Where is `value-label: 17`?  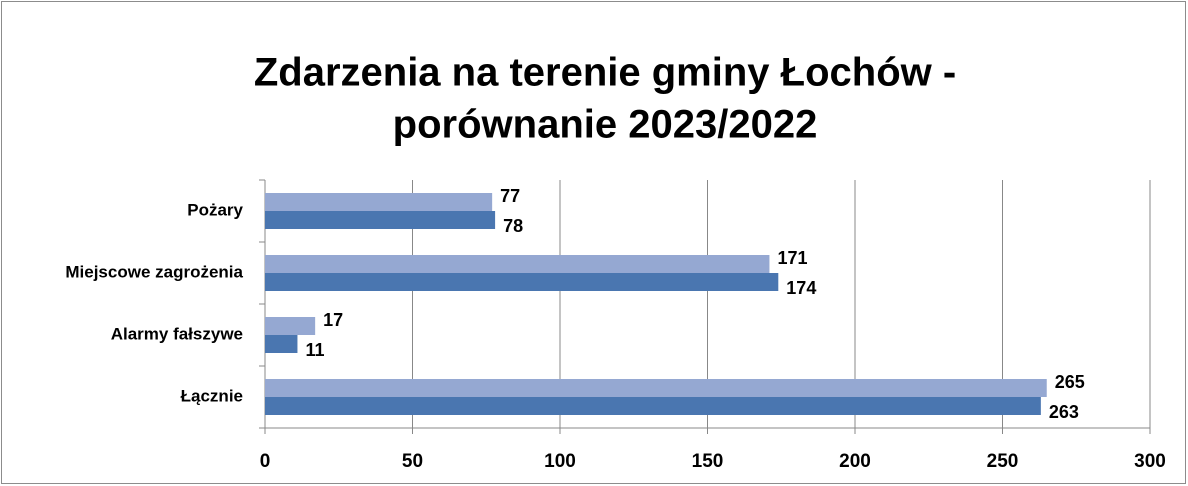 value-label: 17 is located at coordinates (333, 320).